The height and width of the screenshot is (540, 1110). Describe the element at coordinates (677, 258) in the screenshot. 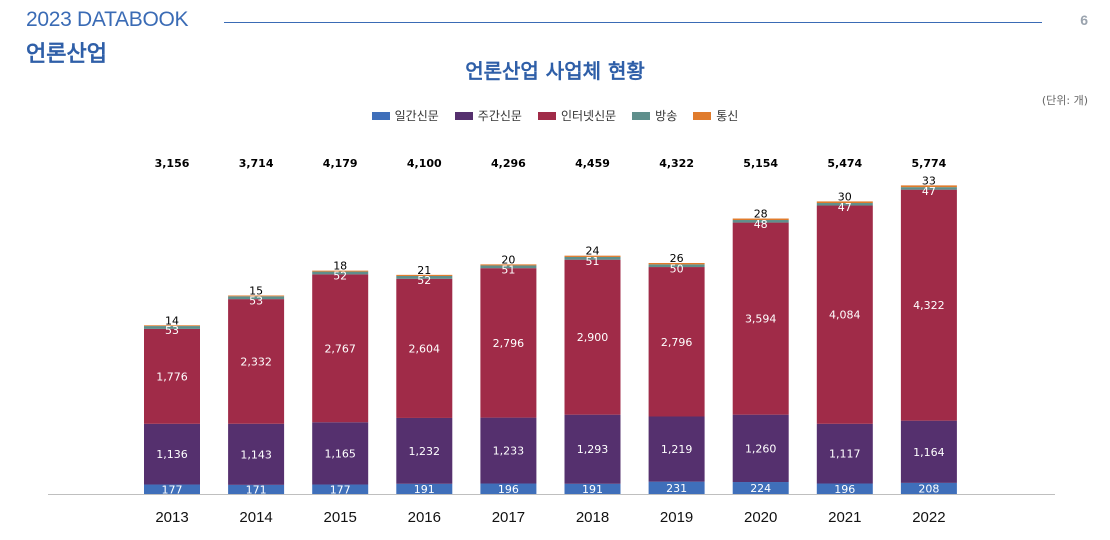

I see `data-label: 26` at that location.